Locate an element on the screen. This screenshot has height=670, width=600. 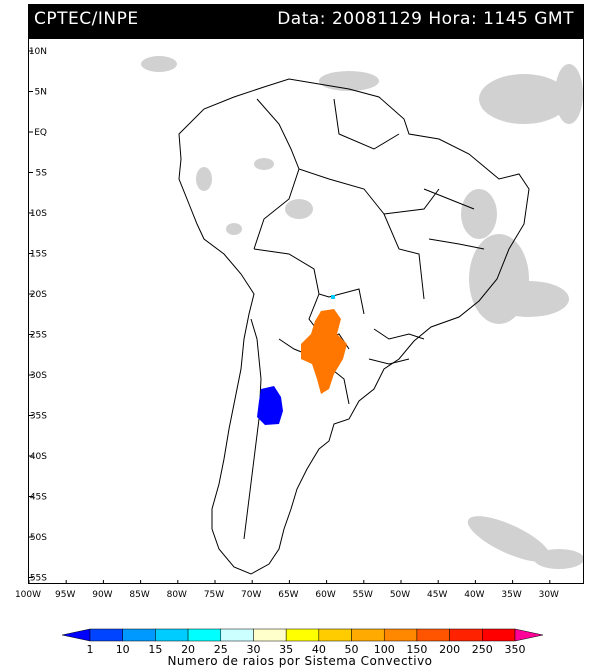
colorbar-tick-label: 15 is located at coordinates (155, 649).